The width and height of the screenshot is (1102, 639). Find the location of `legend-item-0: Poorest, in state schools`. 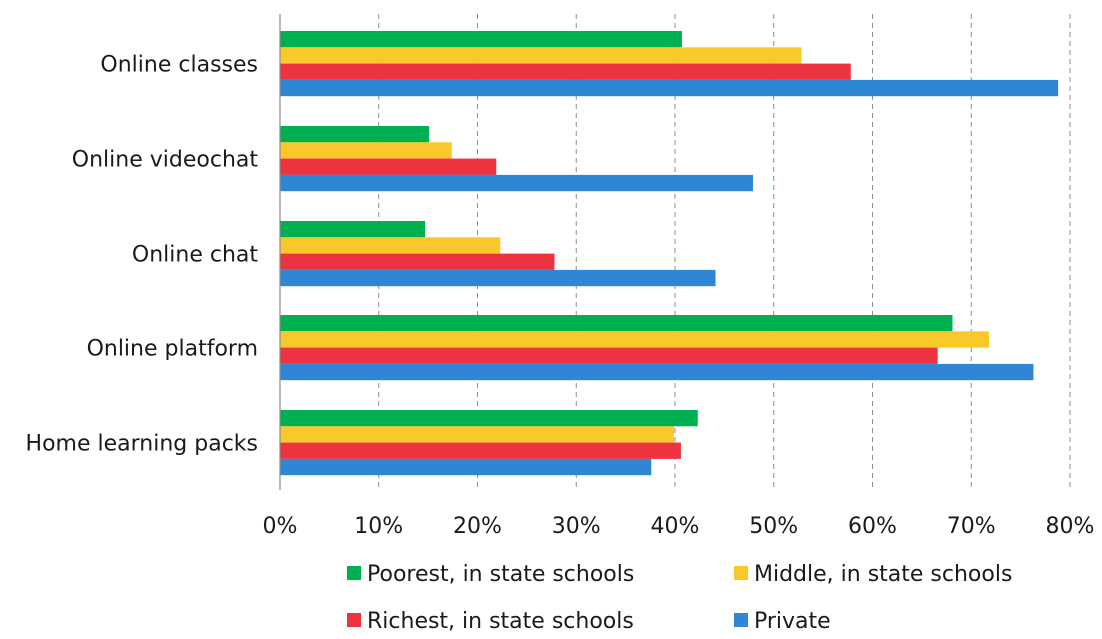

legend-item-0: Poorest, in state schools is located at coordinates (490, 574).